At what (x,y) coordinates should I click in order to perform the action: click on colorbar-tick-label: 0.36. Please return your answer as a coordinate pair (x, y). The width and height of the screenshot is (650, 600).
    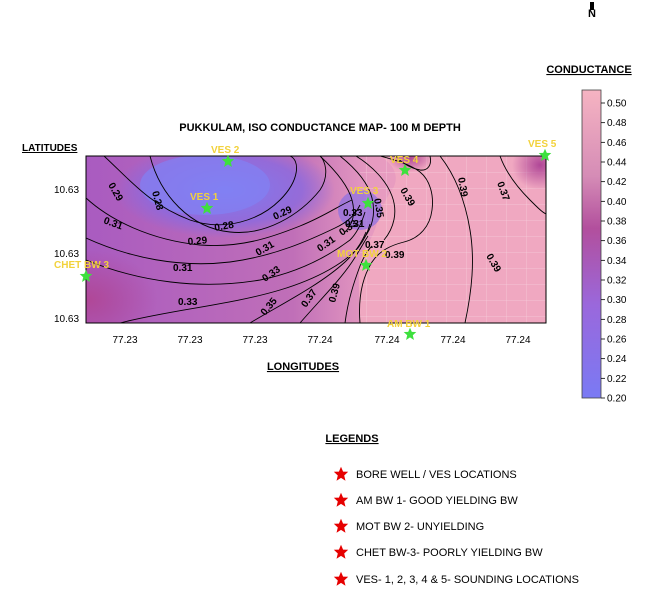
    Looking at the image, I should click on (617, 241).